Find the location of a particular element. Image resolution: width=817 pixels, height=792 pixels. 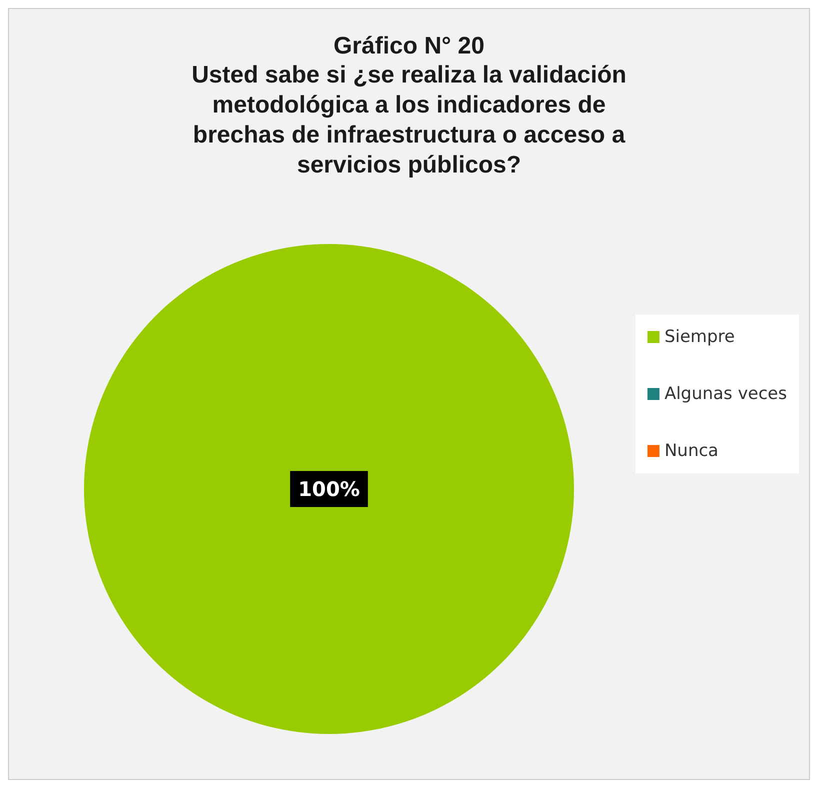

chart-subtitle: Usted sabe si ¿se realiza la validación metodológica a los indicadores de brechas de infraestructura o acceso a servicios públicos? is located at coordinates (409, 120).